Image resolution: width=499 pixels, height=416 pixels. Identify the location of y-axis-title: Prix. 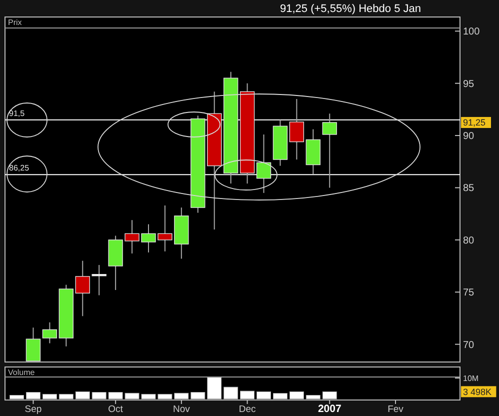
(15, 22).